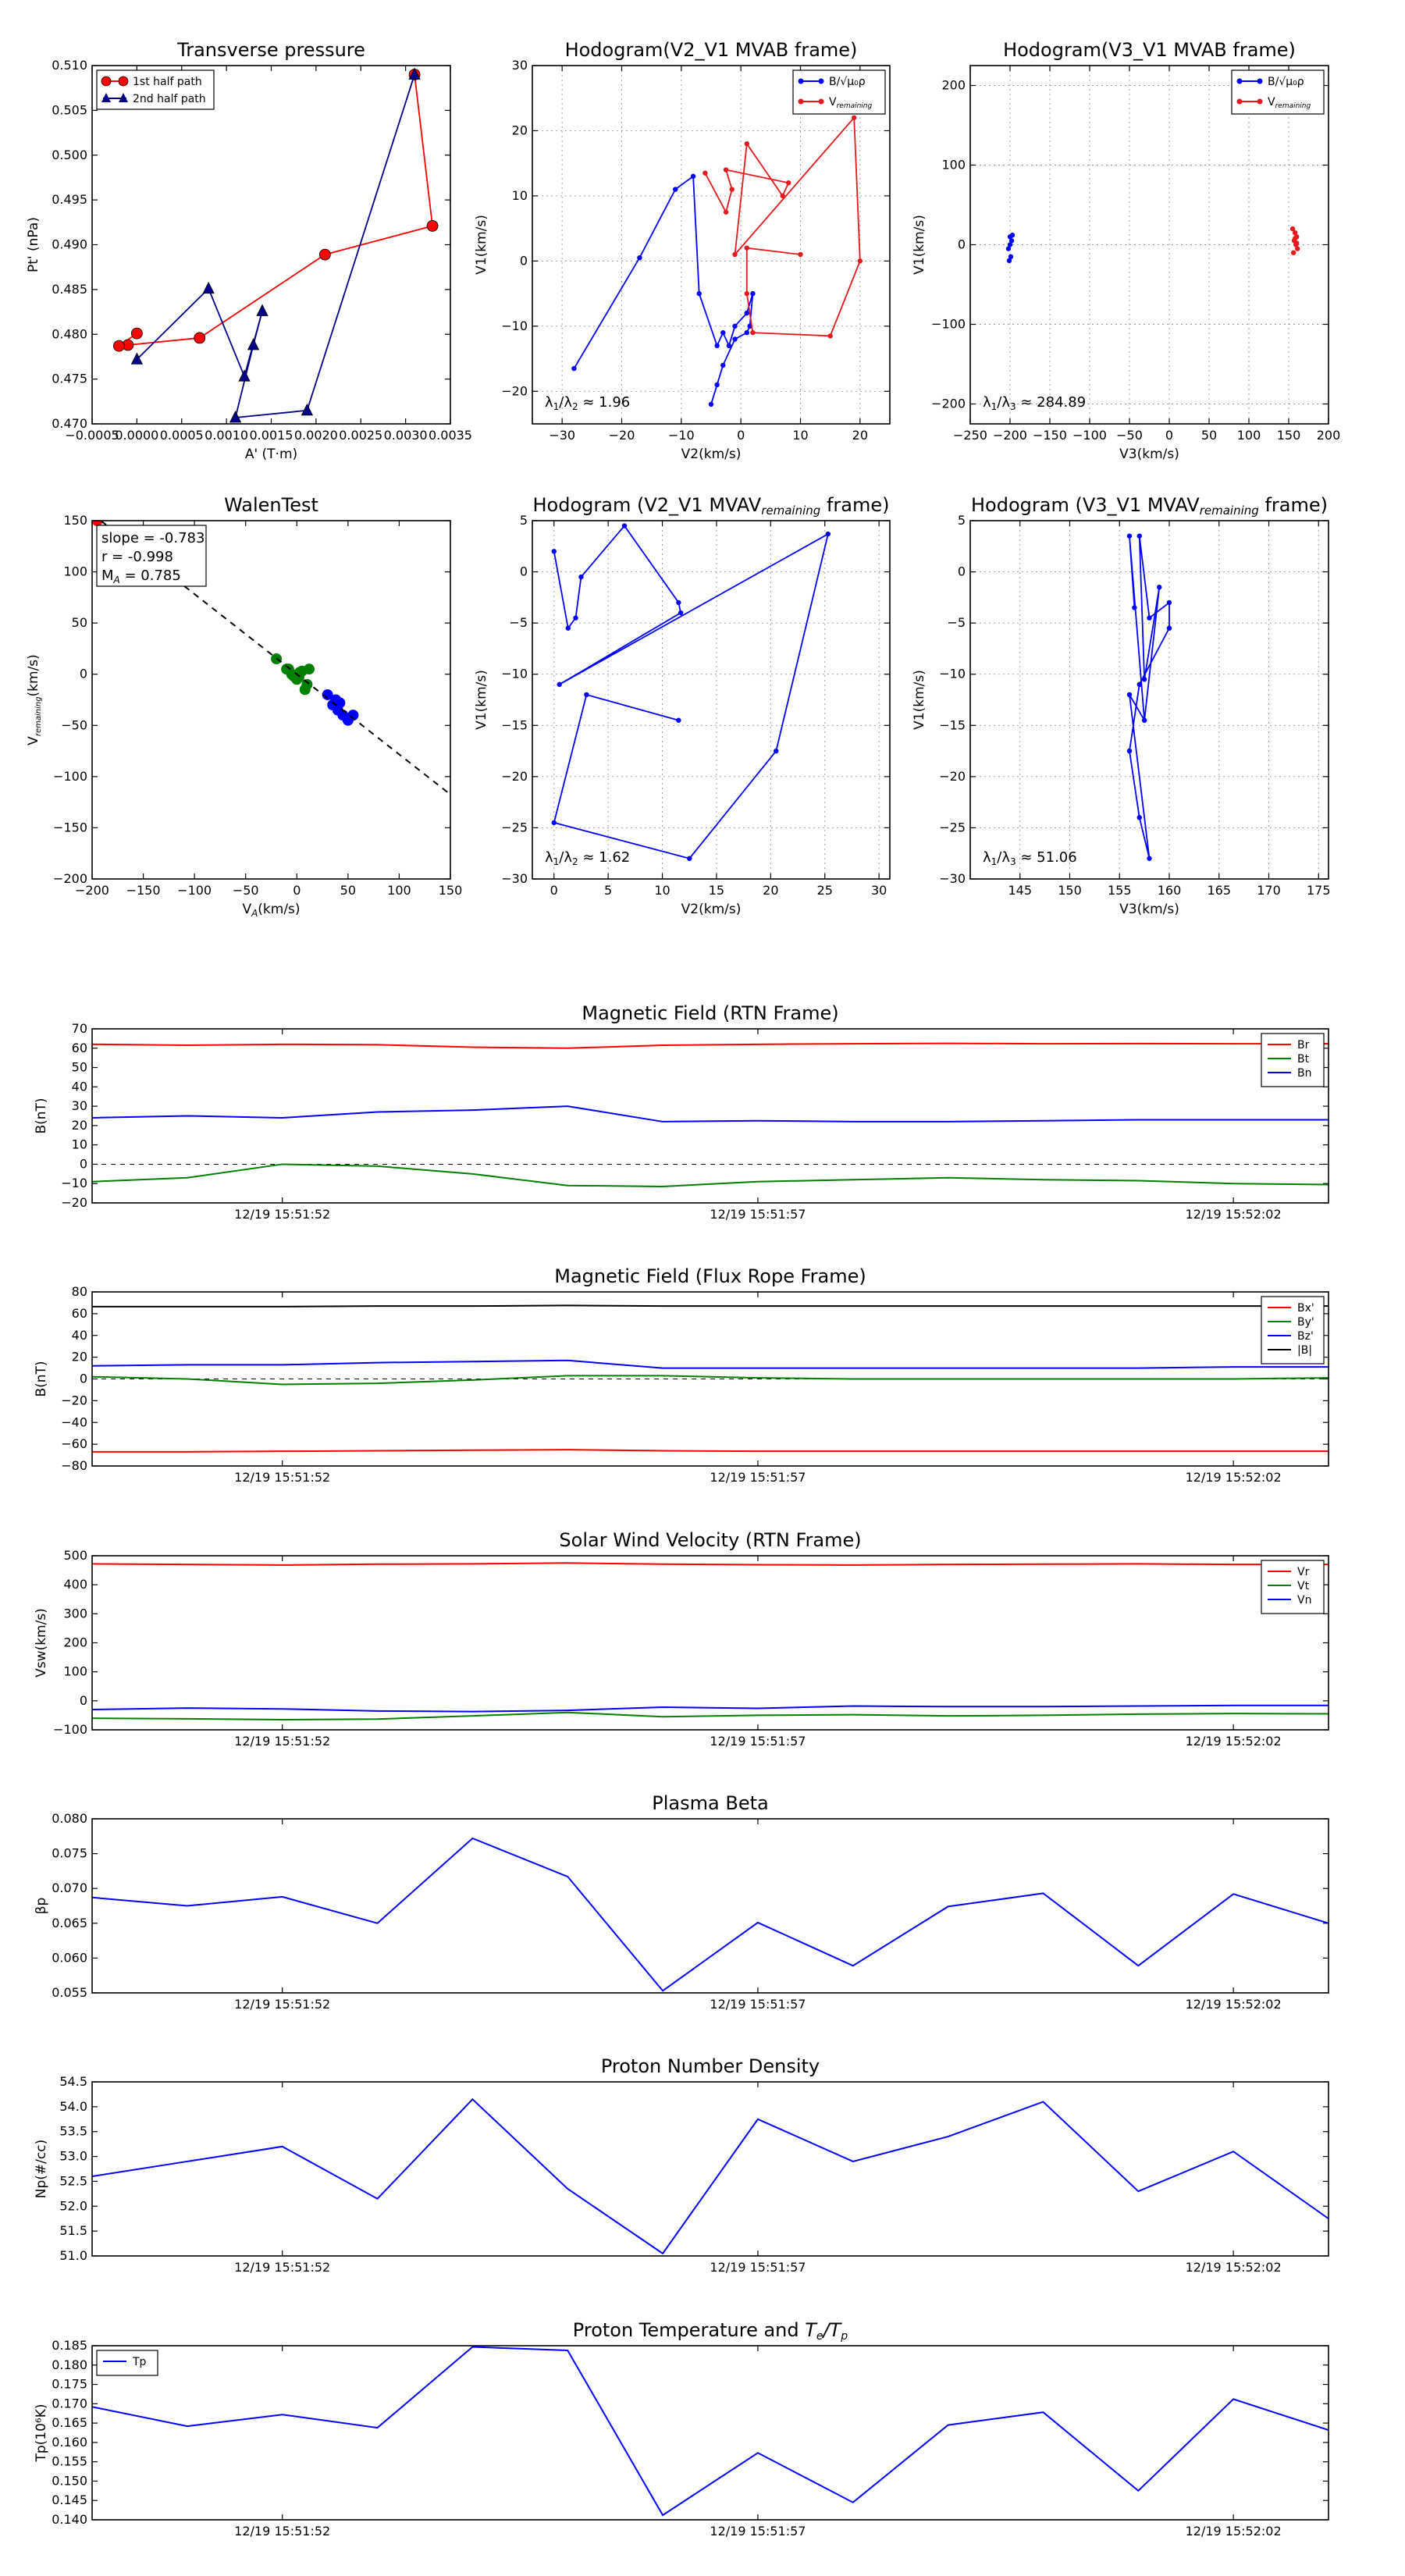  Describe the element at coordinates (195, 890) in the screenshot. I see `x-tick-label: −100` at that location.